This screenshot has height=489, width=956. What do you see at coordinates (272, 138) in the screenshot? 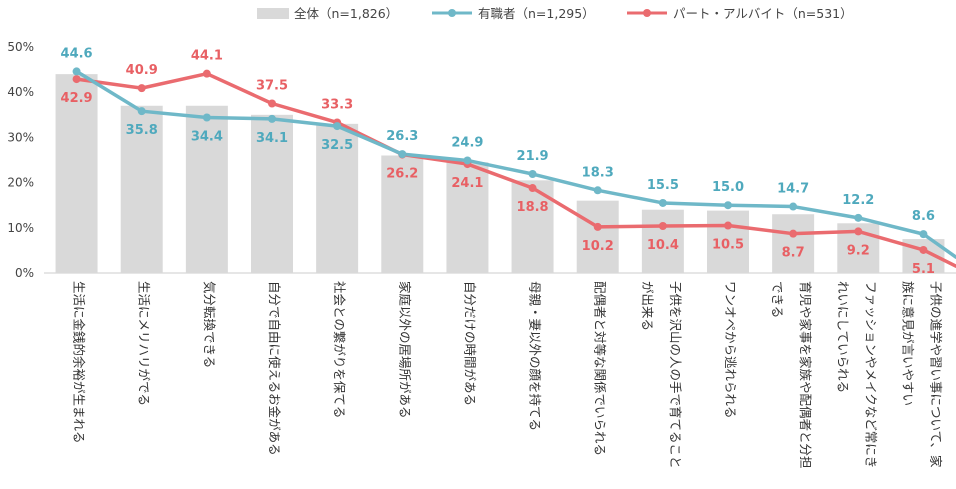
I see `data-label-series-1: 34.1` at bounding box center [272, 138].